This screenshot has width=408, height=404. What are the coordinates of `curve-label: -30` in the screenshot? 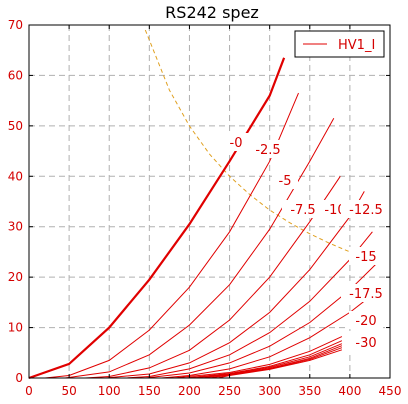 It's located at (365, 343).